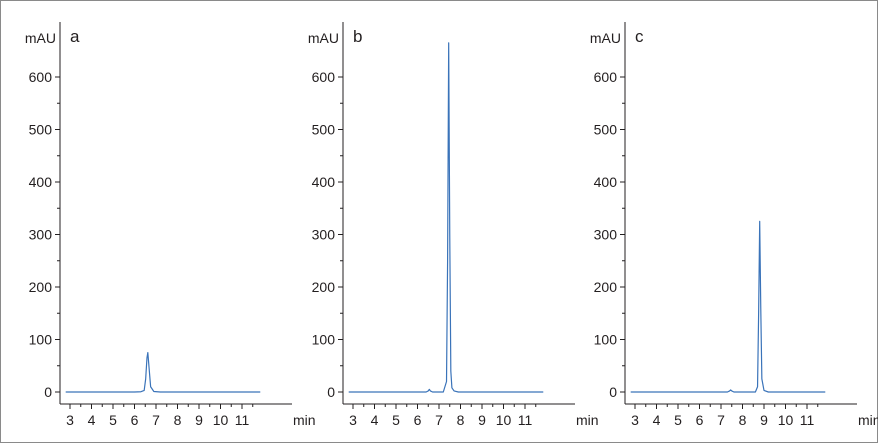  I want to click on panel-label: a, so click(75, 36).